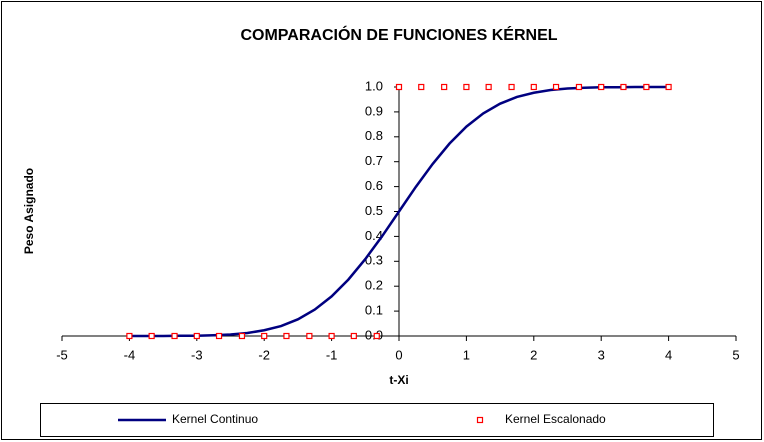 This screenshot has width=764, height=442. What do you see at coordinates (374, 185) in the screenshot?
I see `y-tick-label: 0.6` at bounding box center [374, 185].